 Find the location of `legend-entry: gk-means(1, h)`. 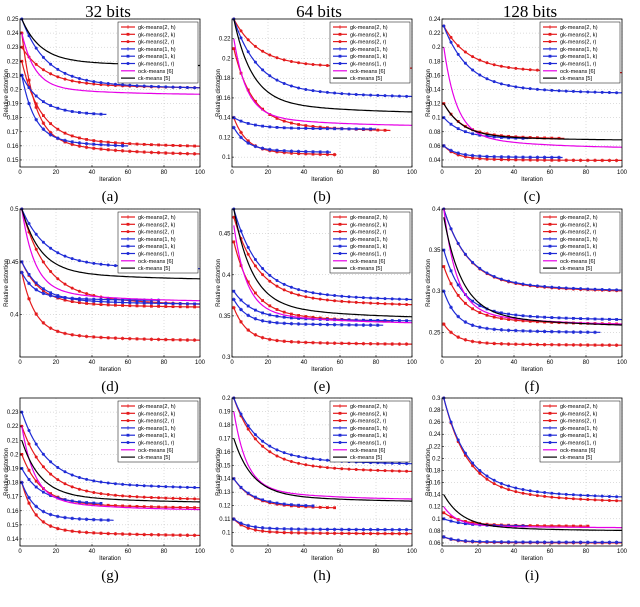

legend-entry: gk-means(1, h) is located at coordinates (157, 50).